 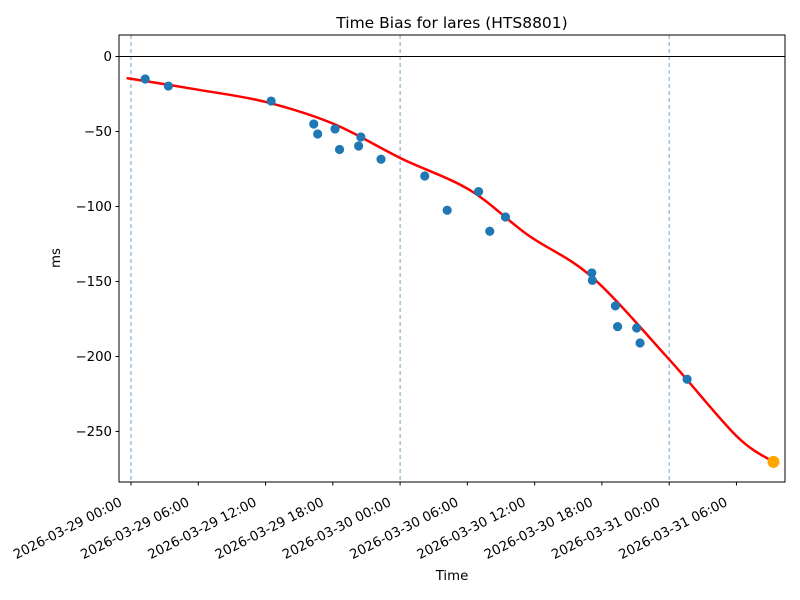 I want to click on x-axis-label: Time, so click(x=452, y=576).